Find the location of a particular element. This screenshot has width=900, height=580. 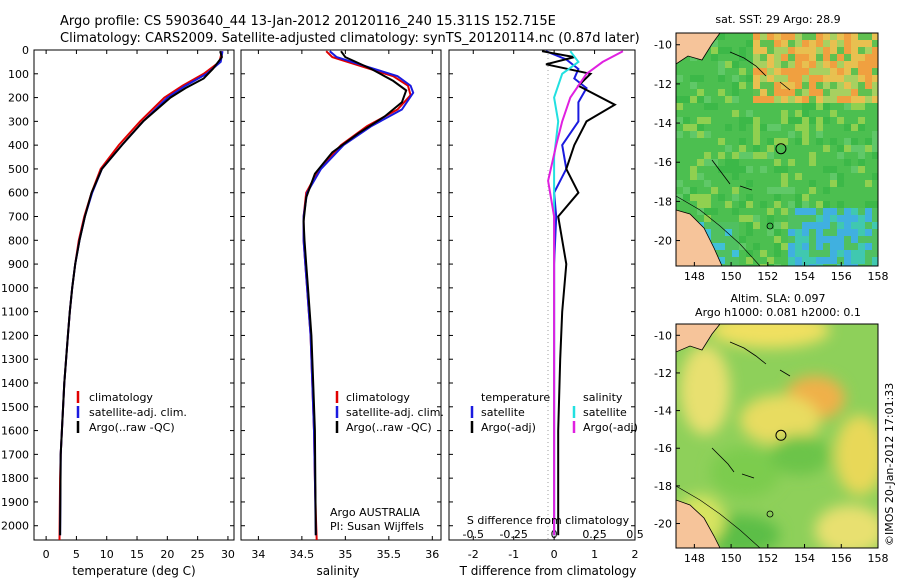

x-tick-label: 30 is located at coordinates (228, 554).